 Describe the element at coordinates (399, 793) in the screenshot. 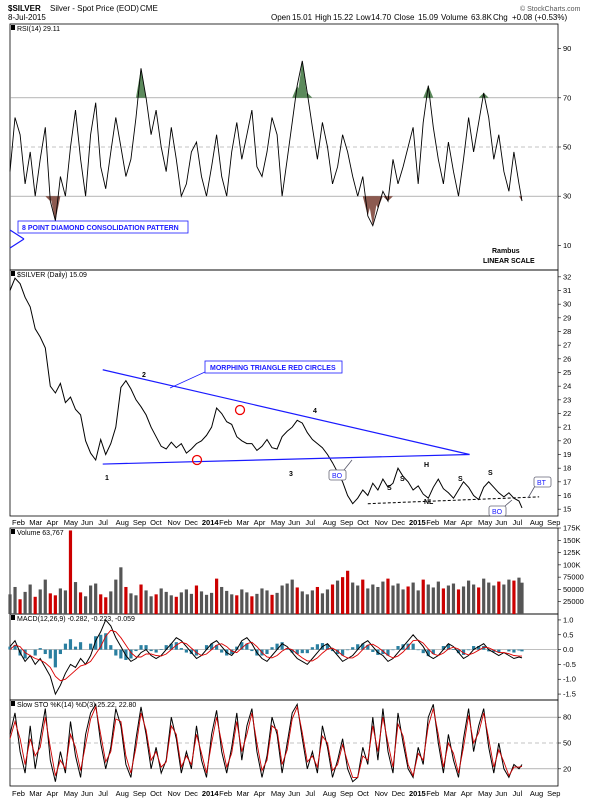

I see `x-axis-label-bottom: Dec` at that location.